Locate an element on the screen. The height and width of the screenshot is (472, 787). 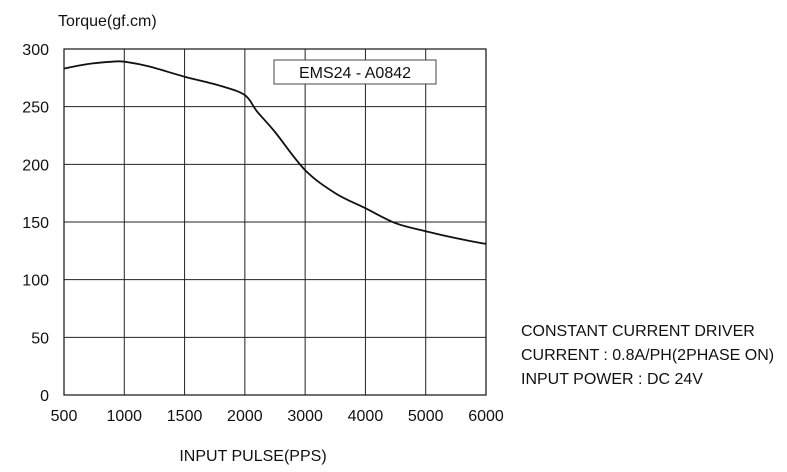
legend-label: EMS24 - A0842 is located at coordinates (355, 73).